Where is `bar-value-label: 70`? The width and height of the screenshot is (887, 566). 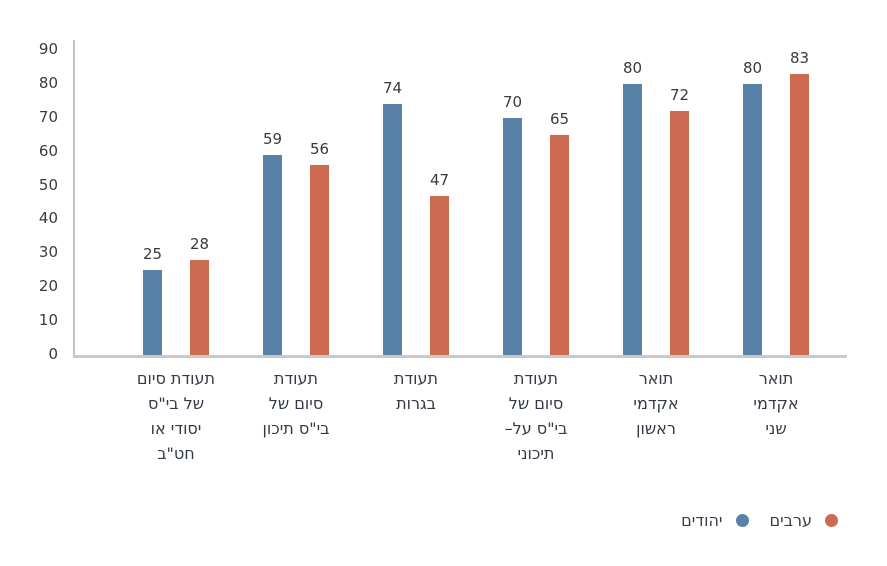
bar-value-label: 70 is located at coordinates (512, 102).